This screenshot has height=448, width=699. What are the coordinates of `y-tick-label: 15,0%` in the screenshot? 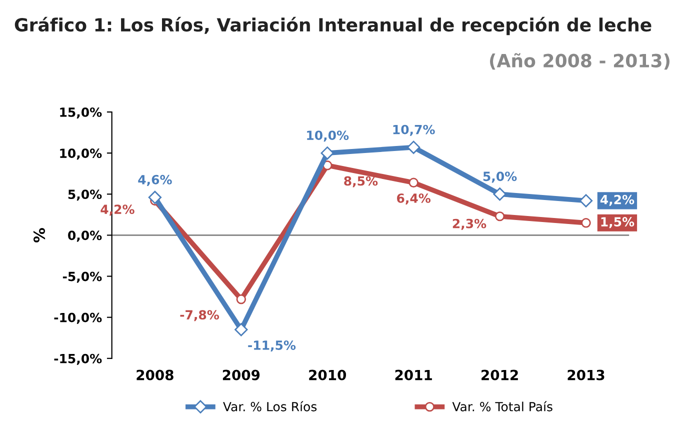 It's located at (81, 113).